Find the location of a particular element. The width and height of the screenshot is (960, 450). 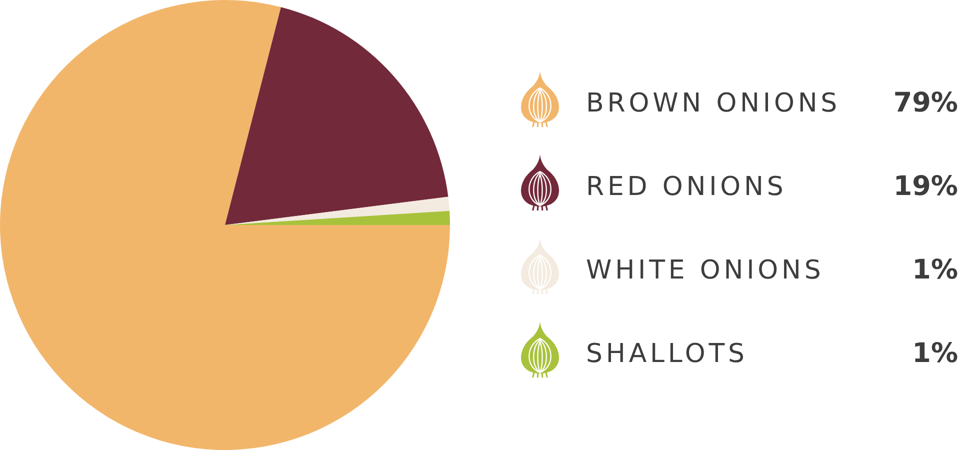

data-label: 19% is located at coordinates (925, 186).